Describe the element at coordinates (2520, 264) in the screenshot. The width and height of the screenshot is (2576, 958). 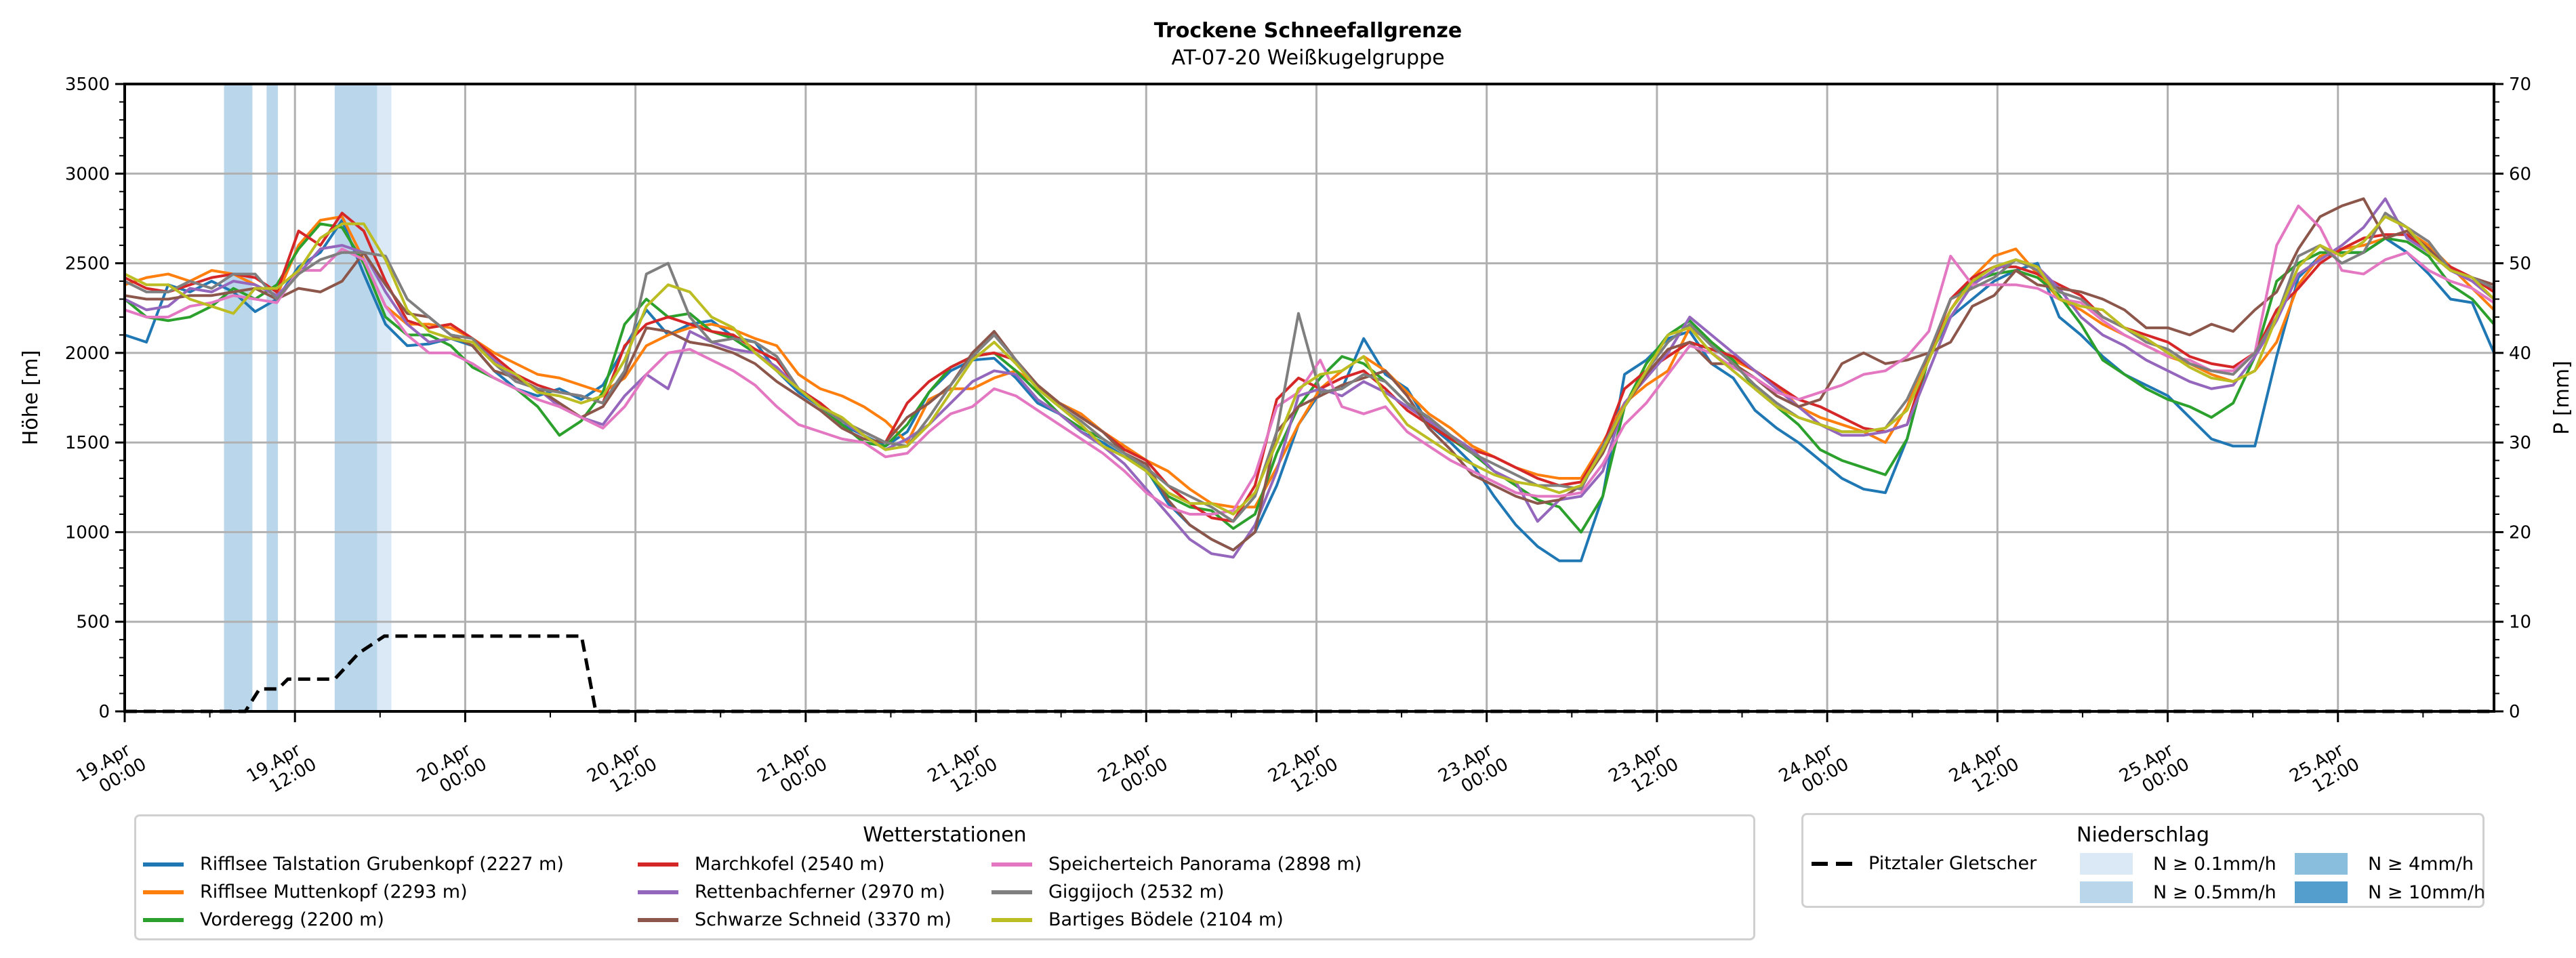
I see `y2-tick-label: 50` at that location.